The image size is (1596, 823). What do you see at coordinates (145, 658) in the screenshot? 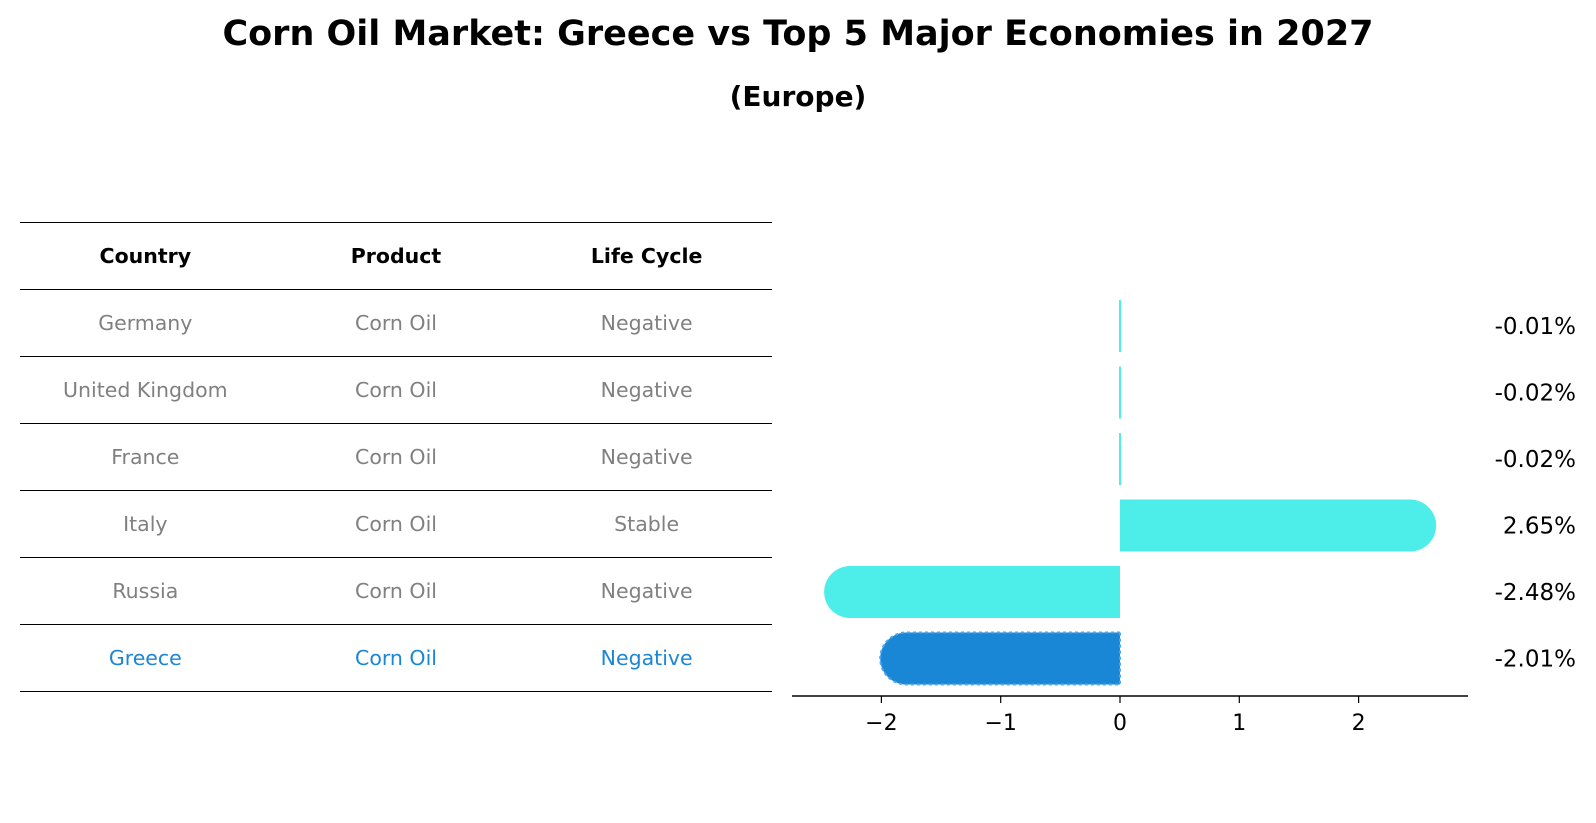
I see `cell-country: Greece` at bounding box center [145, 658].